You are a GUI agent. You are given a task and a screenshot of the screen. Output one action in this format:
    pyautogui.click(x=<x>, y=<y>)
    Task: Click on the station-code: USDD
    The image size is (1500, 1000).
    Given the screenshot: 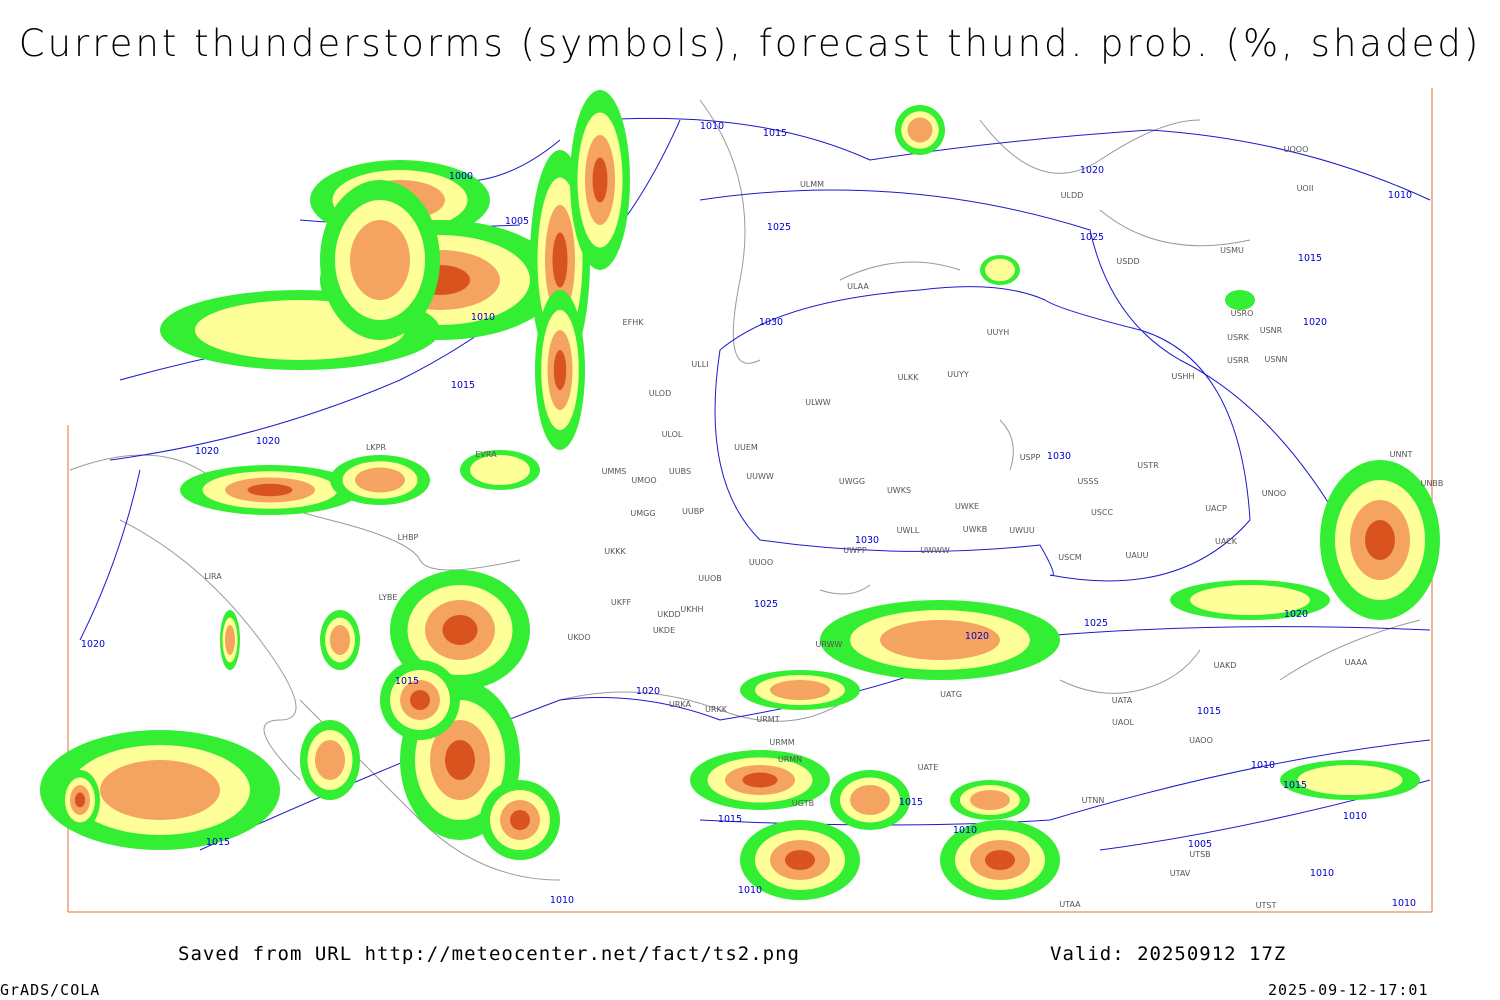 What is the action you would take?
    pyautogui.click(x=1127, y=261)
    